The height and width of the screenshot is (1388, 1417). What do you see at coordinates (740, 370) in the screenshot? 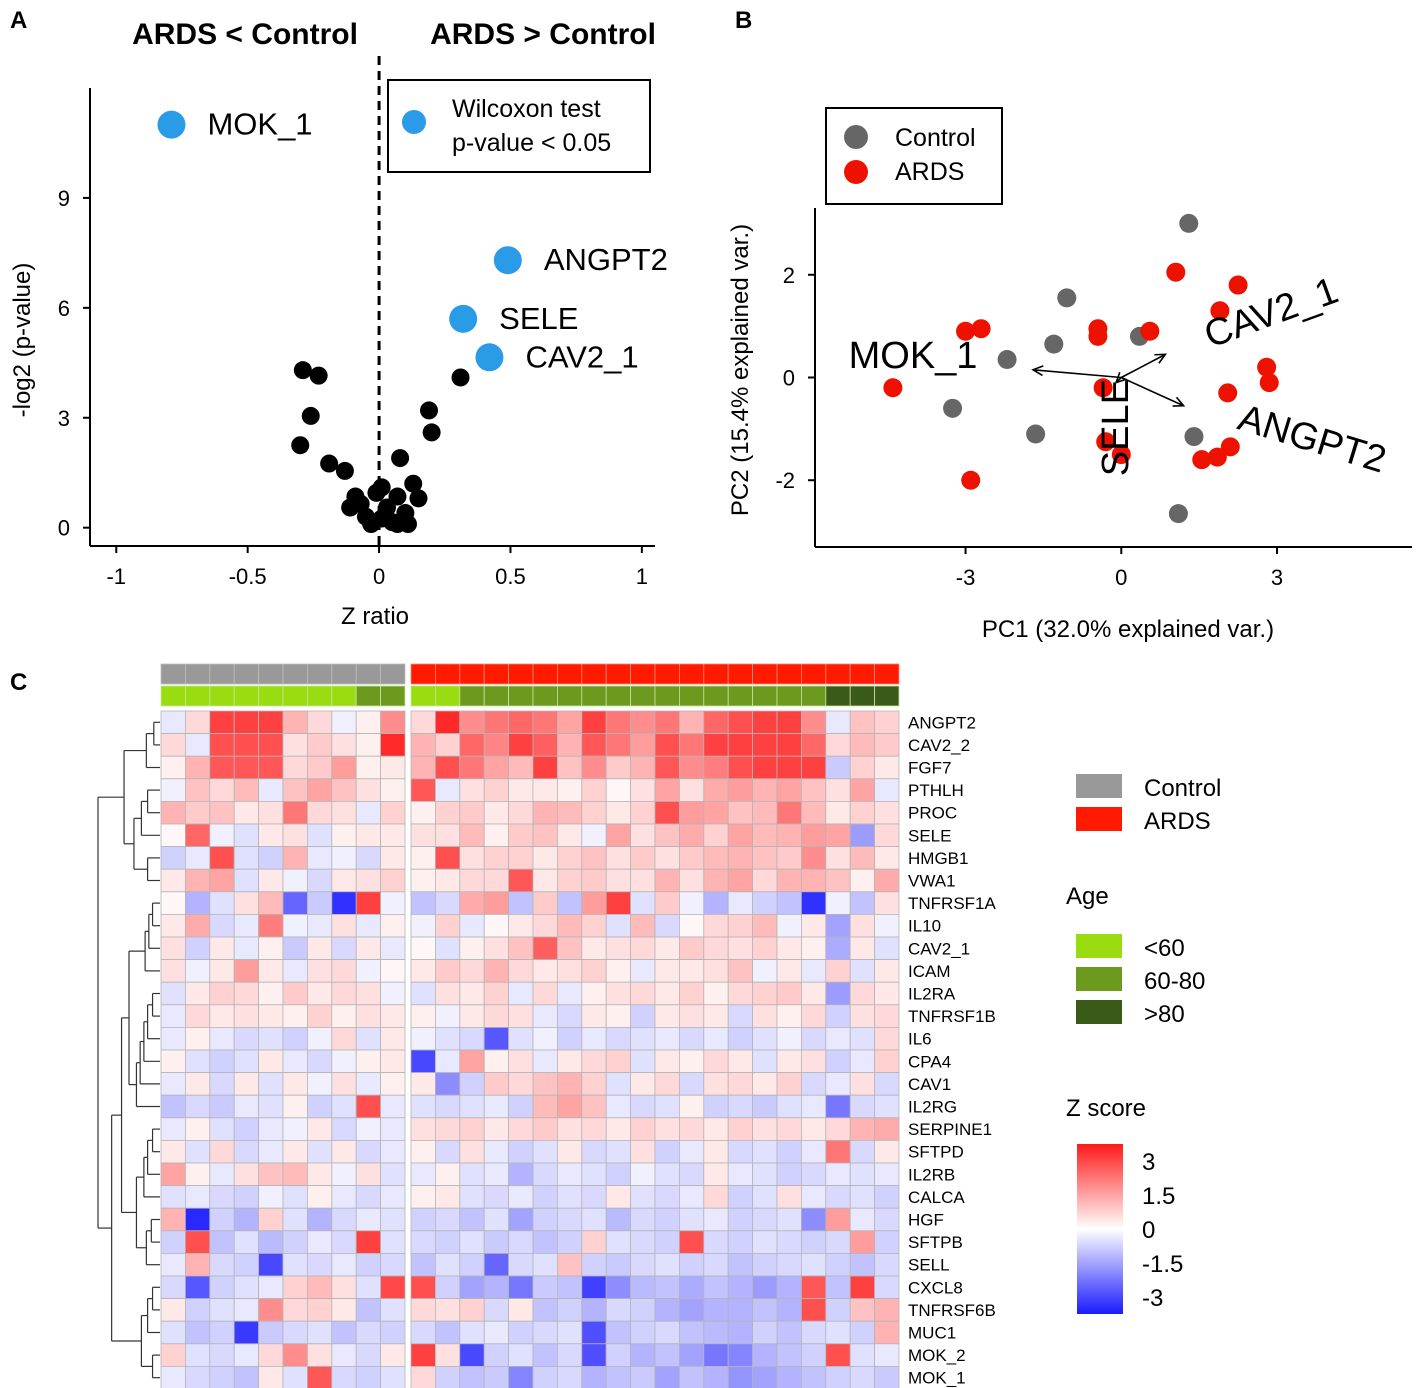
I see `pca-ylabel: PC2 (15.4% explained var.)` at bounding box center [740, 370].